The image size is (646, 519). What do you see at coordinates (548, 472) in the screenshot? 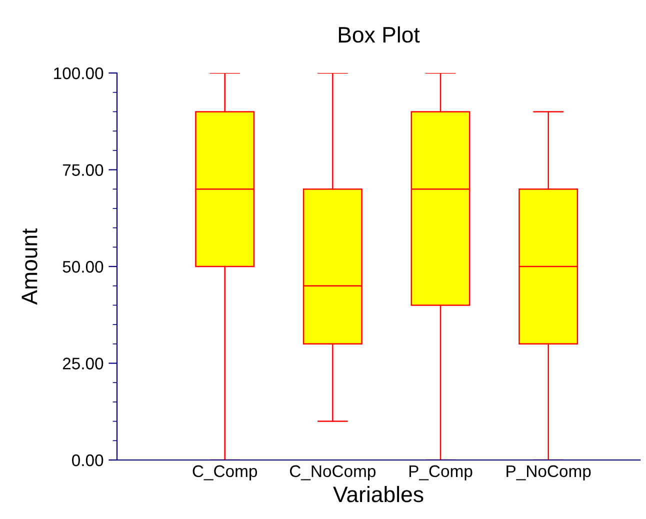
I see `x-tick-label: P_NoComp` at bounding box center [548, 472].